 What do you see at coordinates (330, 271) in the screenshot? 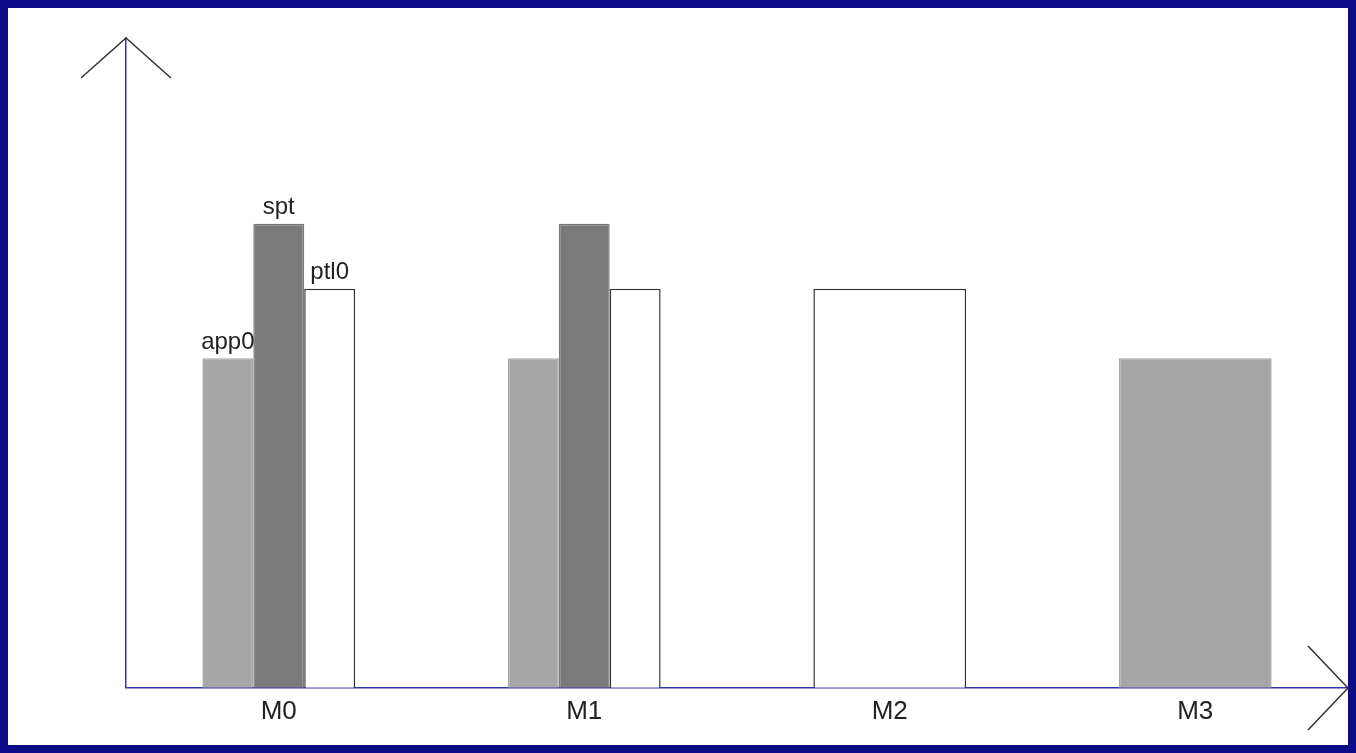
I see `series-label: ptl0` at bounding box center [330, 271].